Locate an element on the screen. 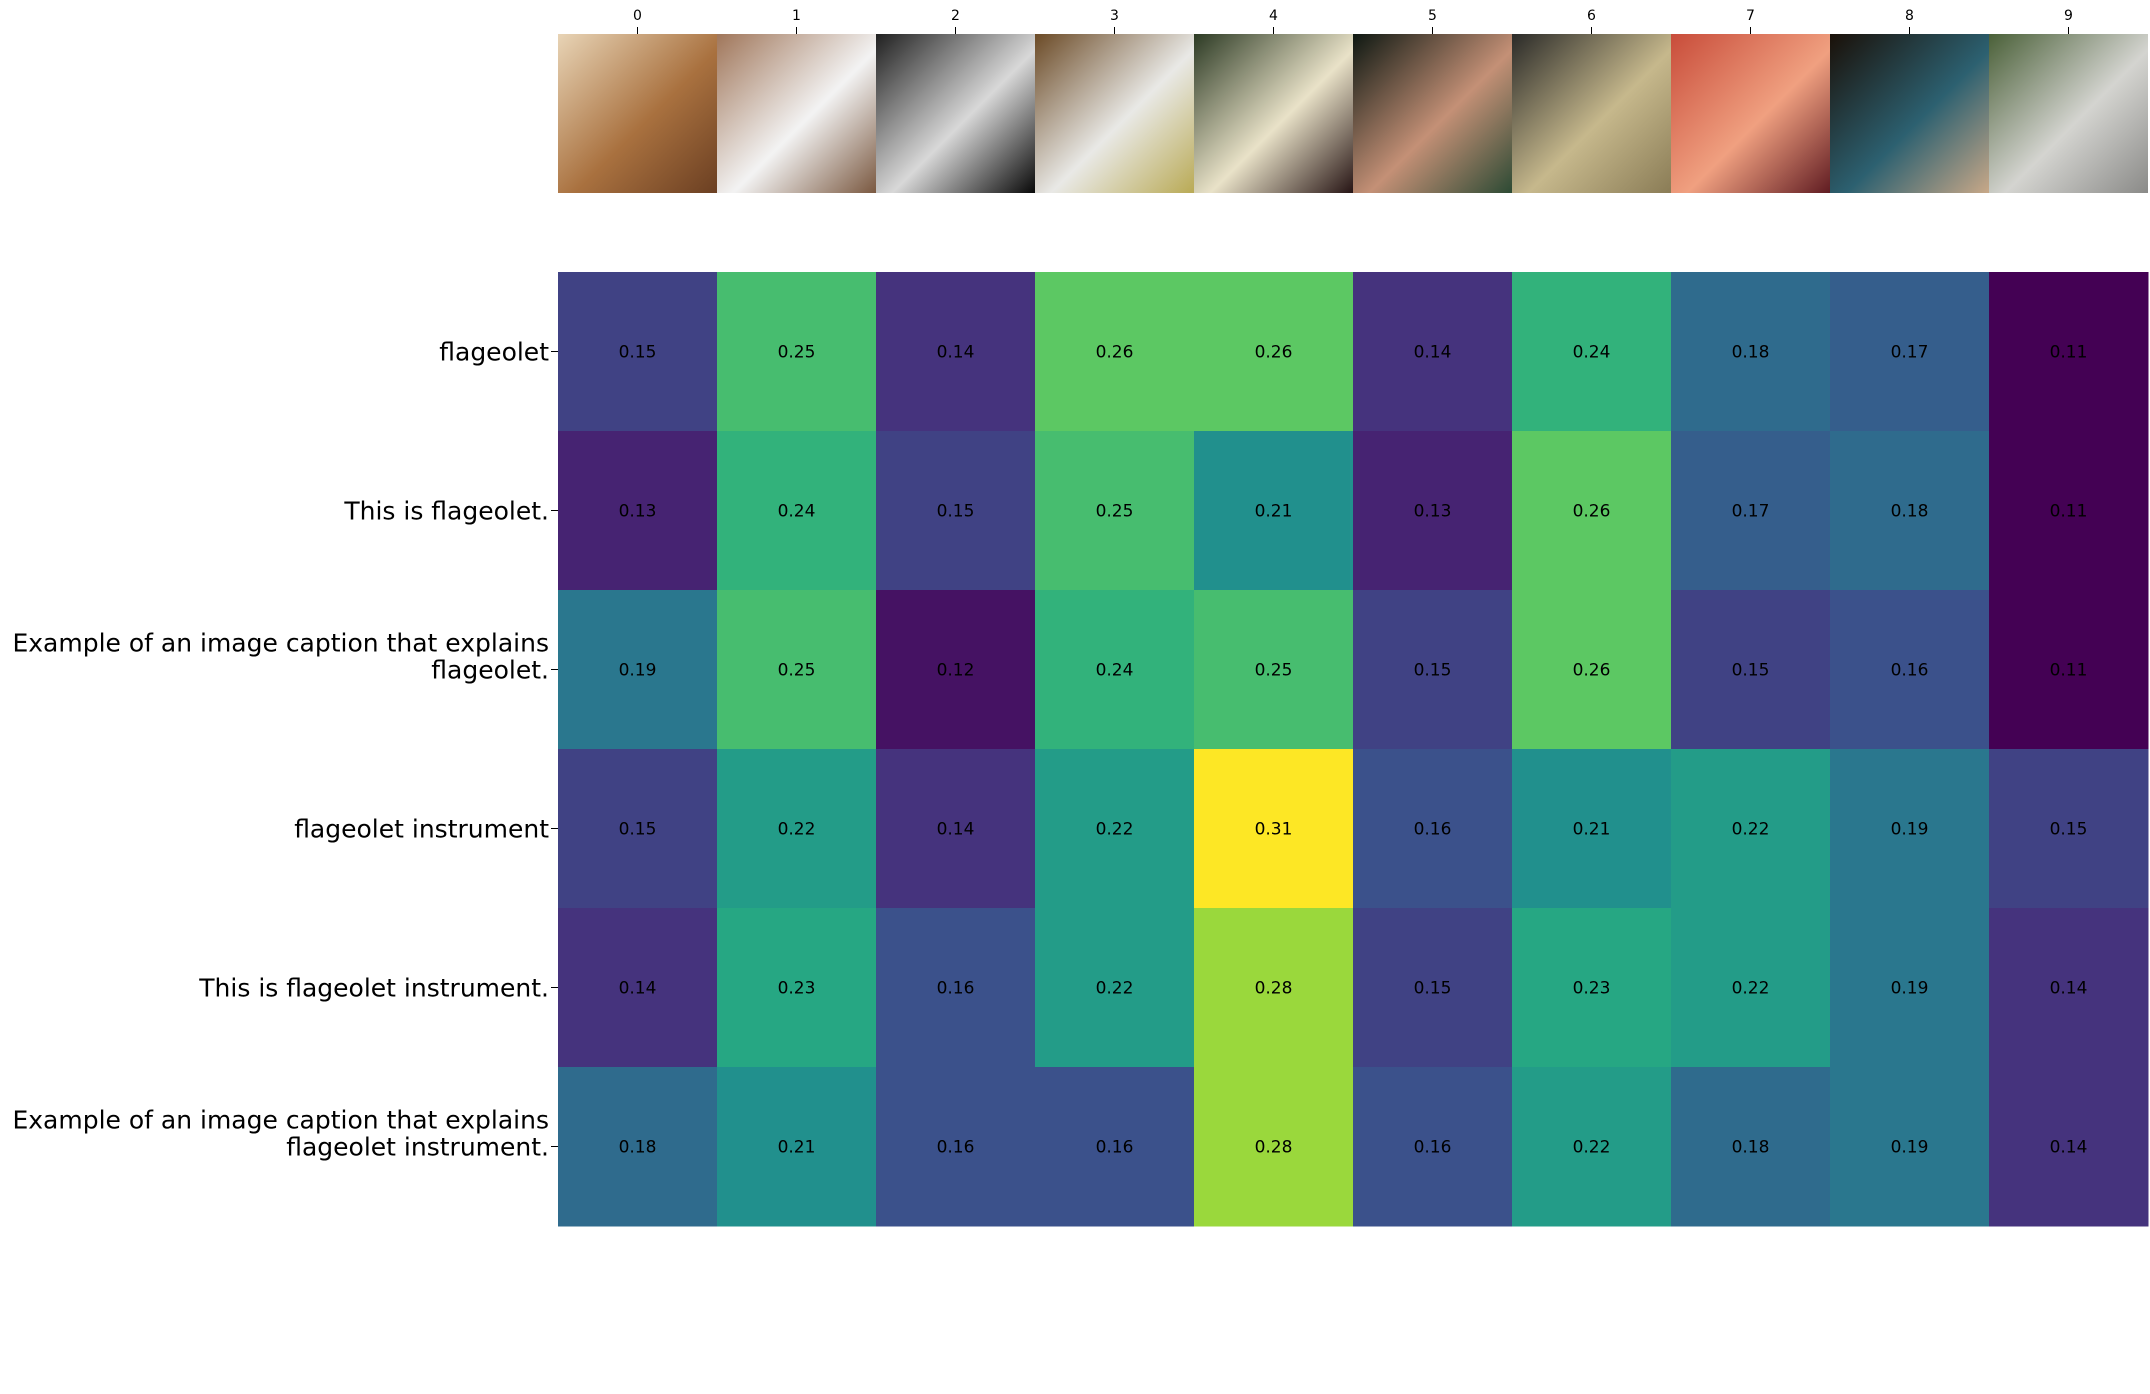  x-tick-label: 4 is located at coordinates (1273, 16).